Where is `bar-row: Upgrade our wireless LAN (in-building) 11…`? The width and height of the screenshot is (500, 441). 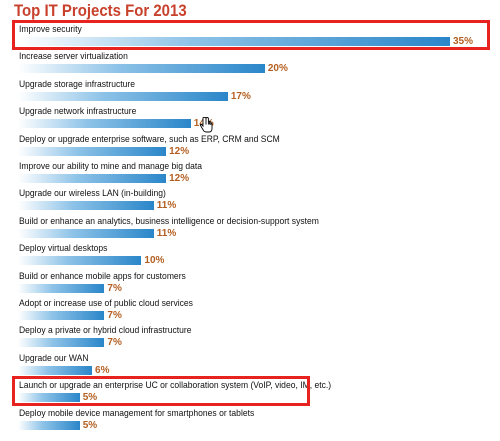
bar-row: Upgrade our wireless LAN (in-building) 11… is located at coordinates (250, 201).